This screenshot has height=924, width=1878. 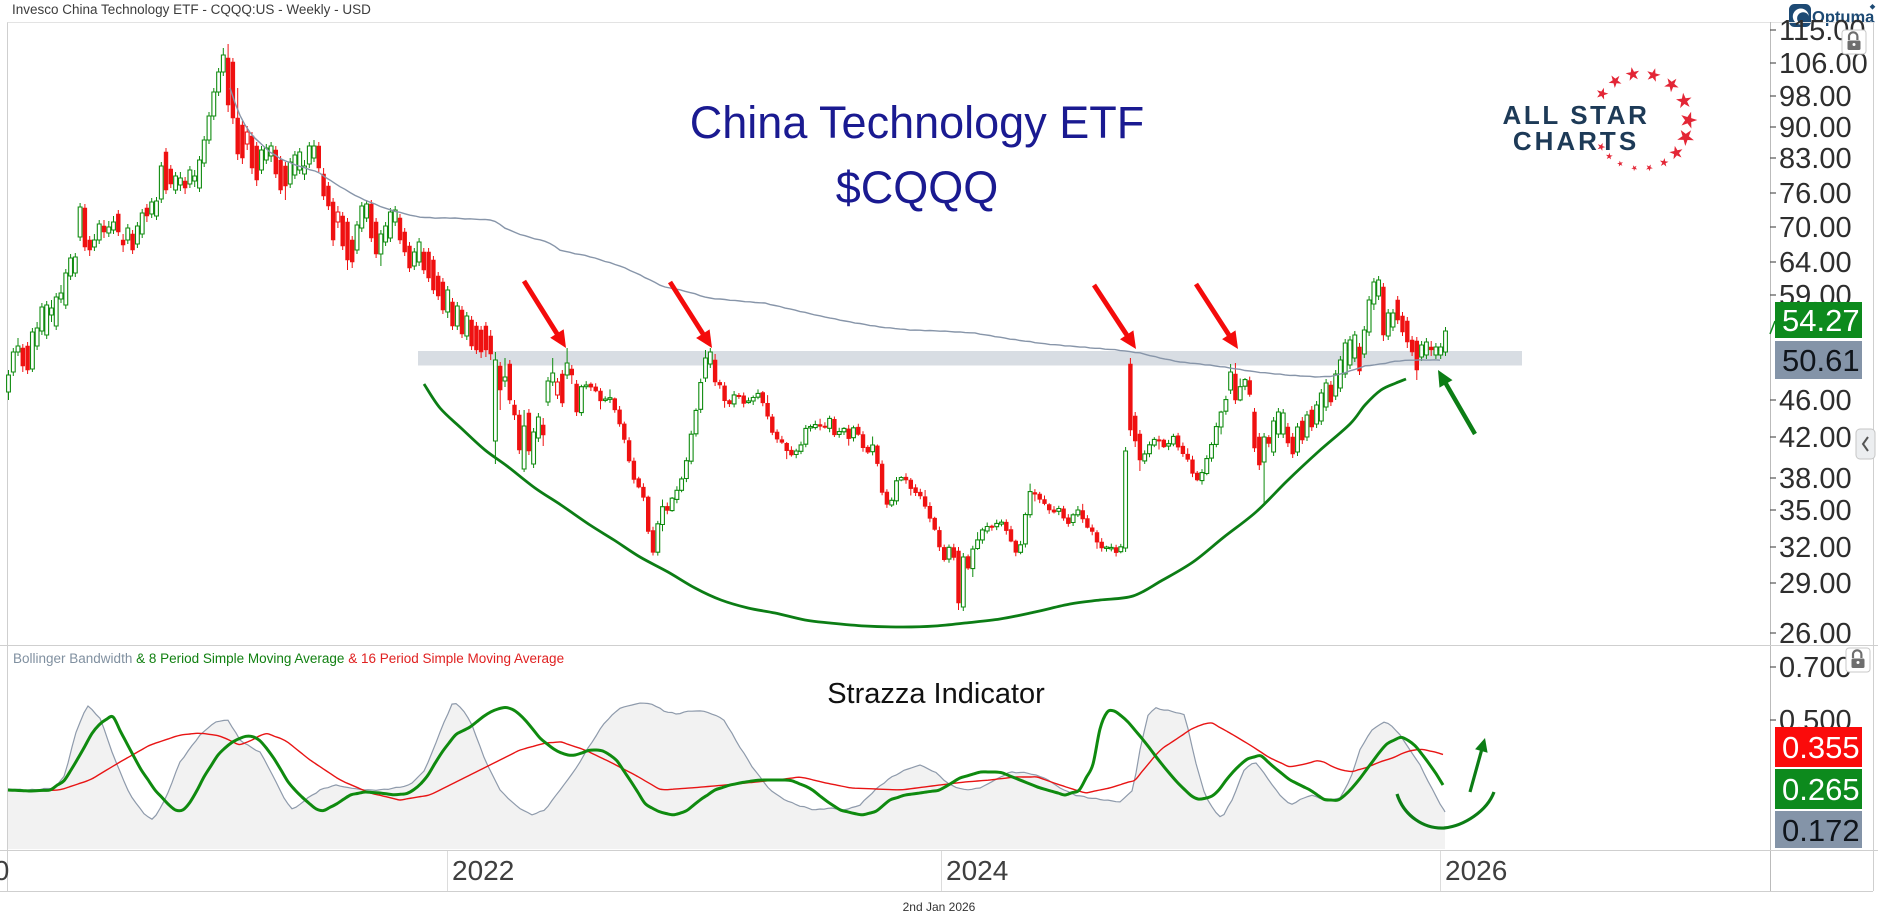 What do you see at coordinates (483, 870) in the screenshot?
I see `svg-text: 2022` at bounding box center [483, 870].